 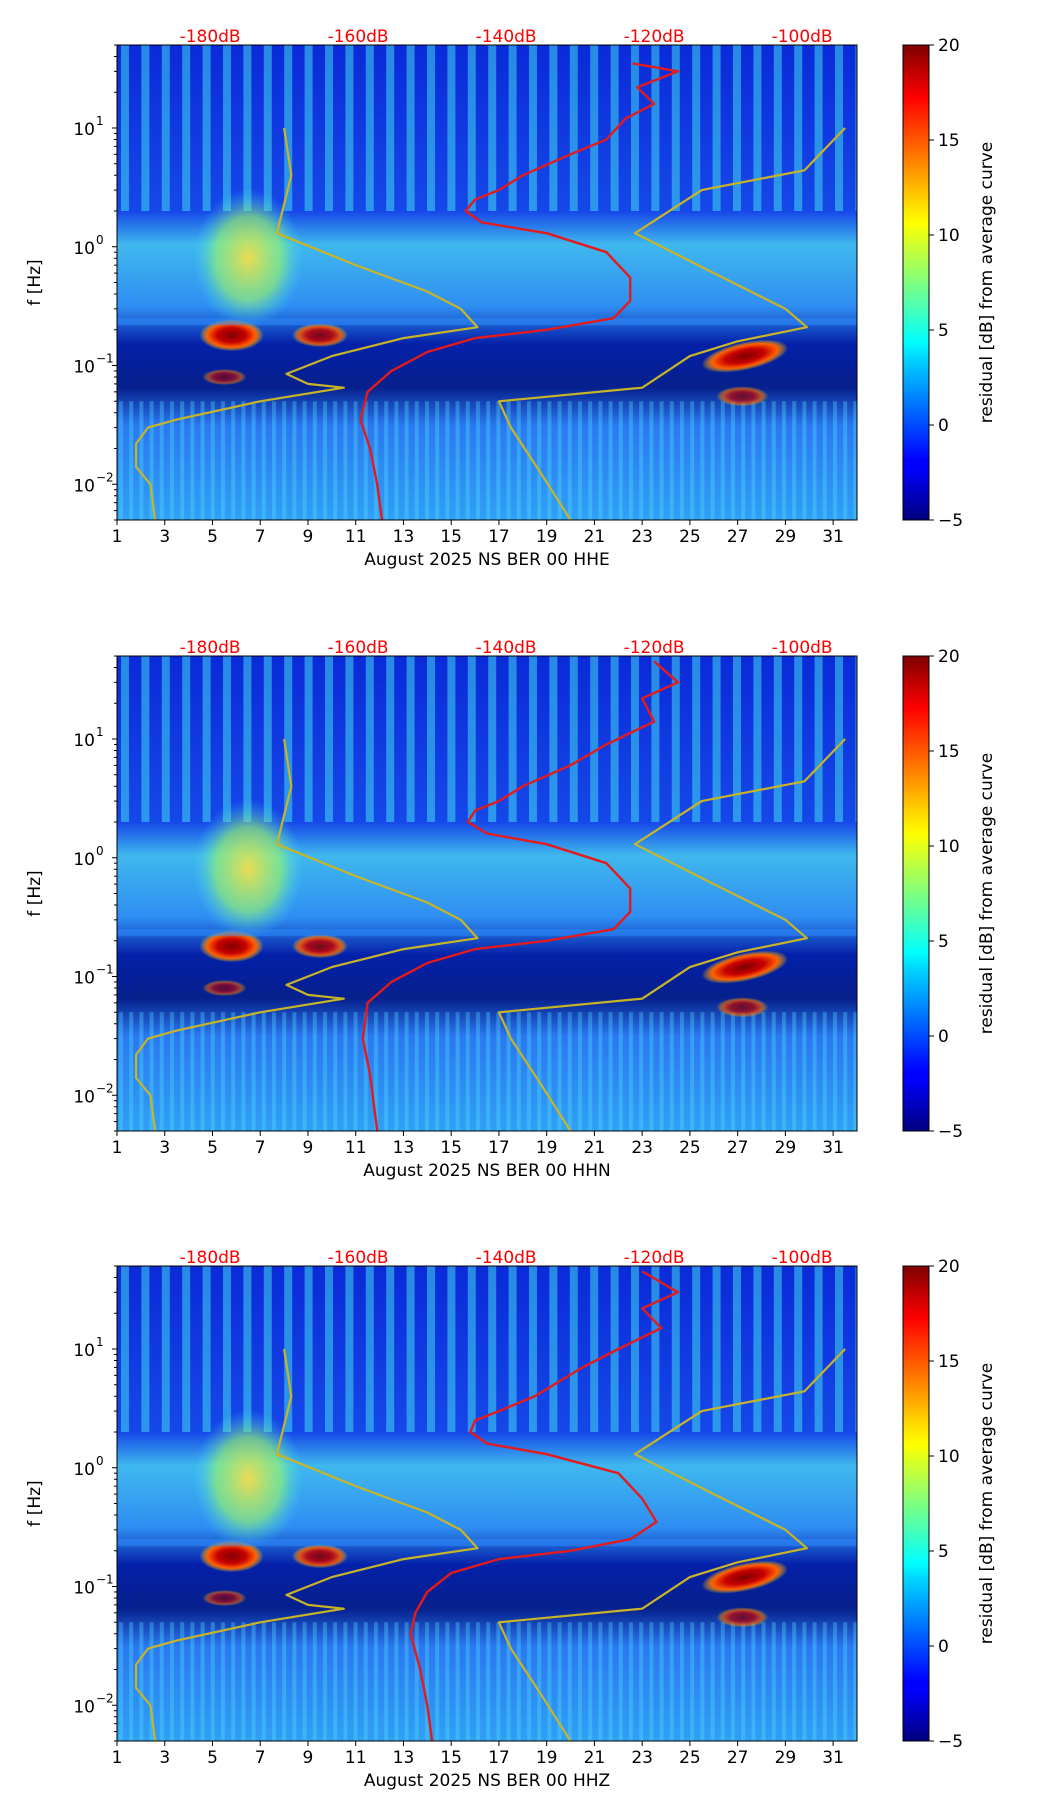 What do you see at coordinates (486, 1171) in the screenshot?
I see `x-axis-label: August 2025 NS BER 00 HHN` at bounding box center [486, 1171].